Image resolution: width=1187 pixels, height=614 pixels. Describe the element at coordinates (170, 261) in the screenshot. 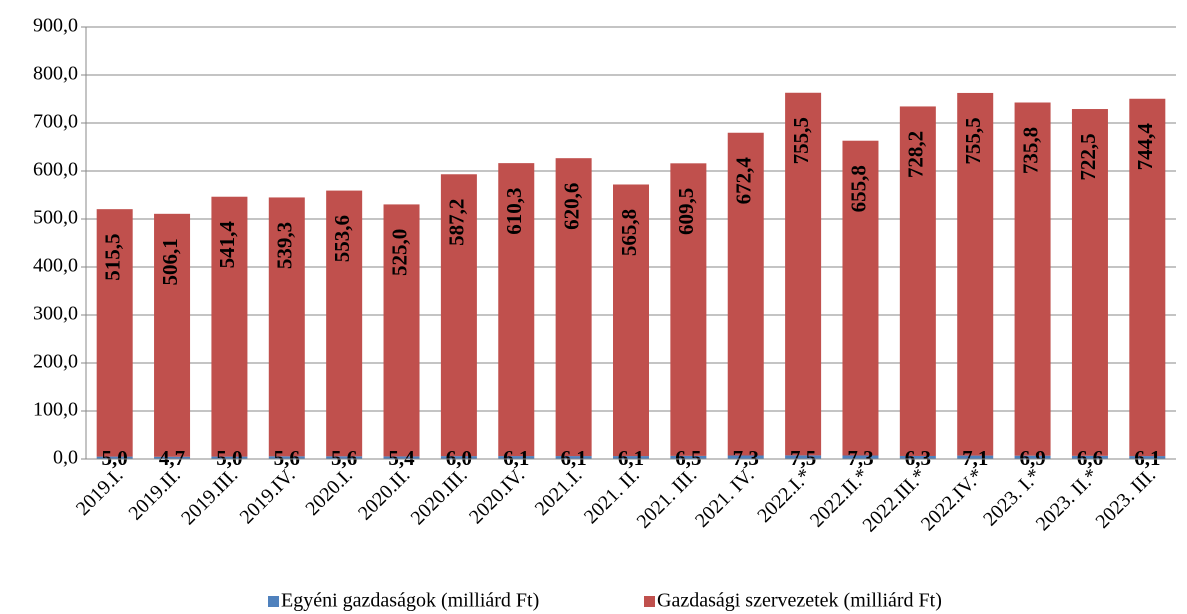

I see `value-label: 506,1` at that location.